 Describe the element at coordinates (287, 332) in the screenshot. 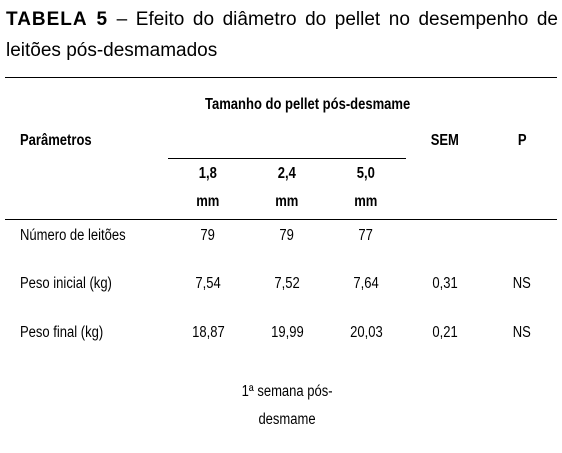

I see `cell-value: 19,99` at that location.